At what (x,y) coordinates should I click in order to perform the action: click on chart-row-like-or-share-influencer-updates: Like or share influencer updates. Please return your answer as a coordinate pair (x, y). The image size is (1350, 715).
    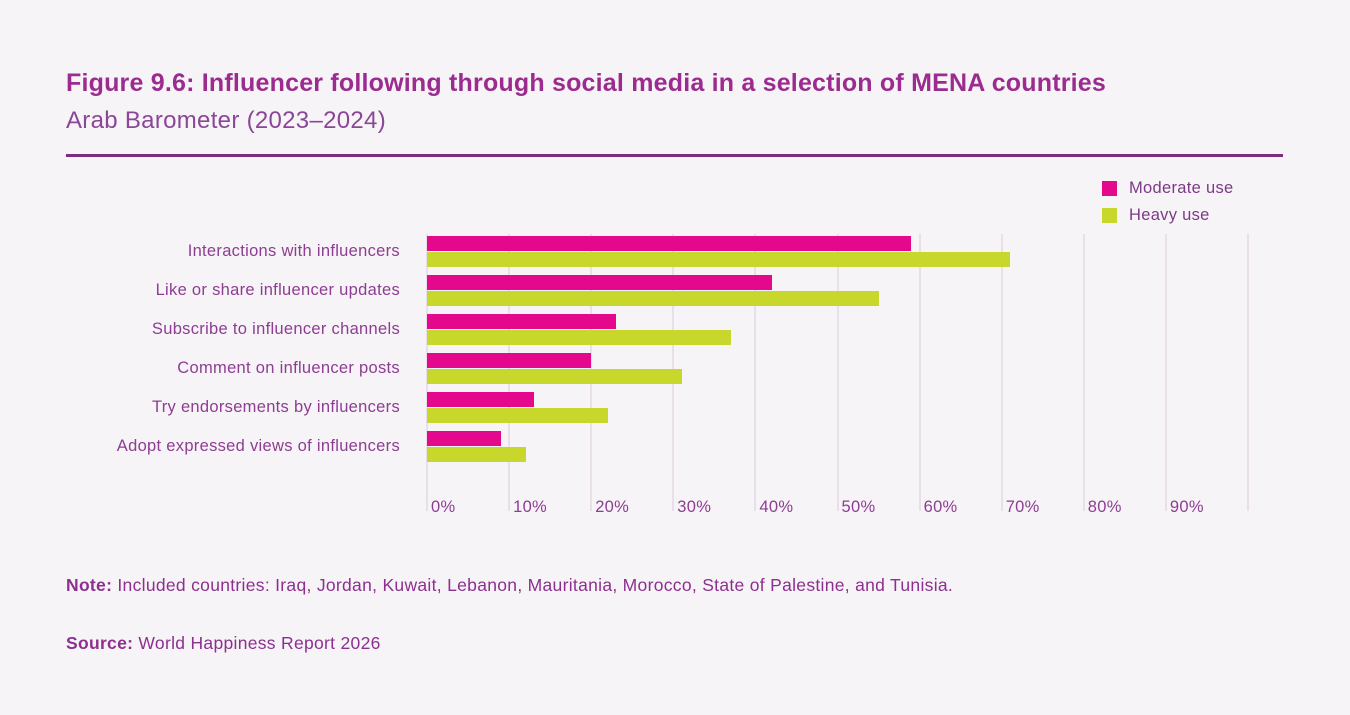
    Looking at the image, I should click on (708, 290).